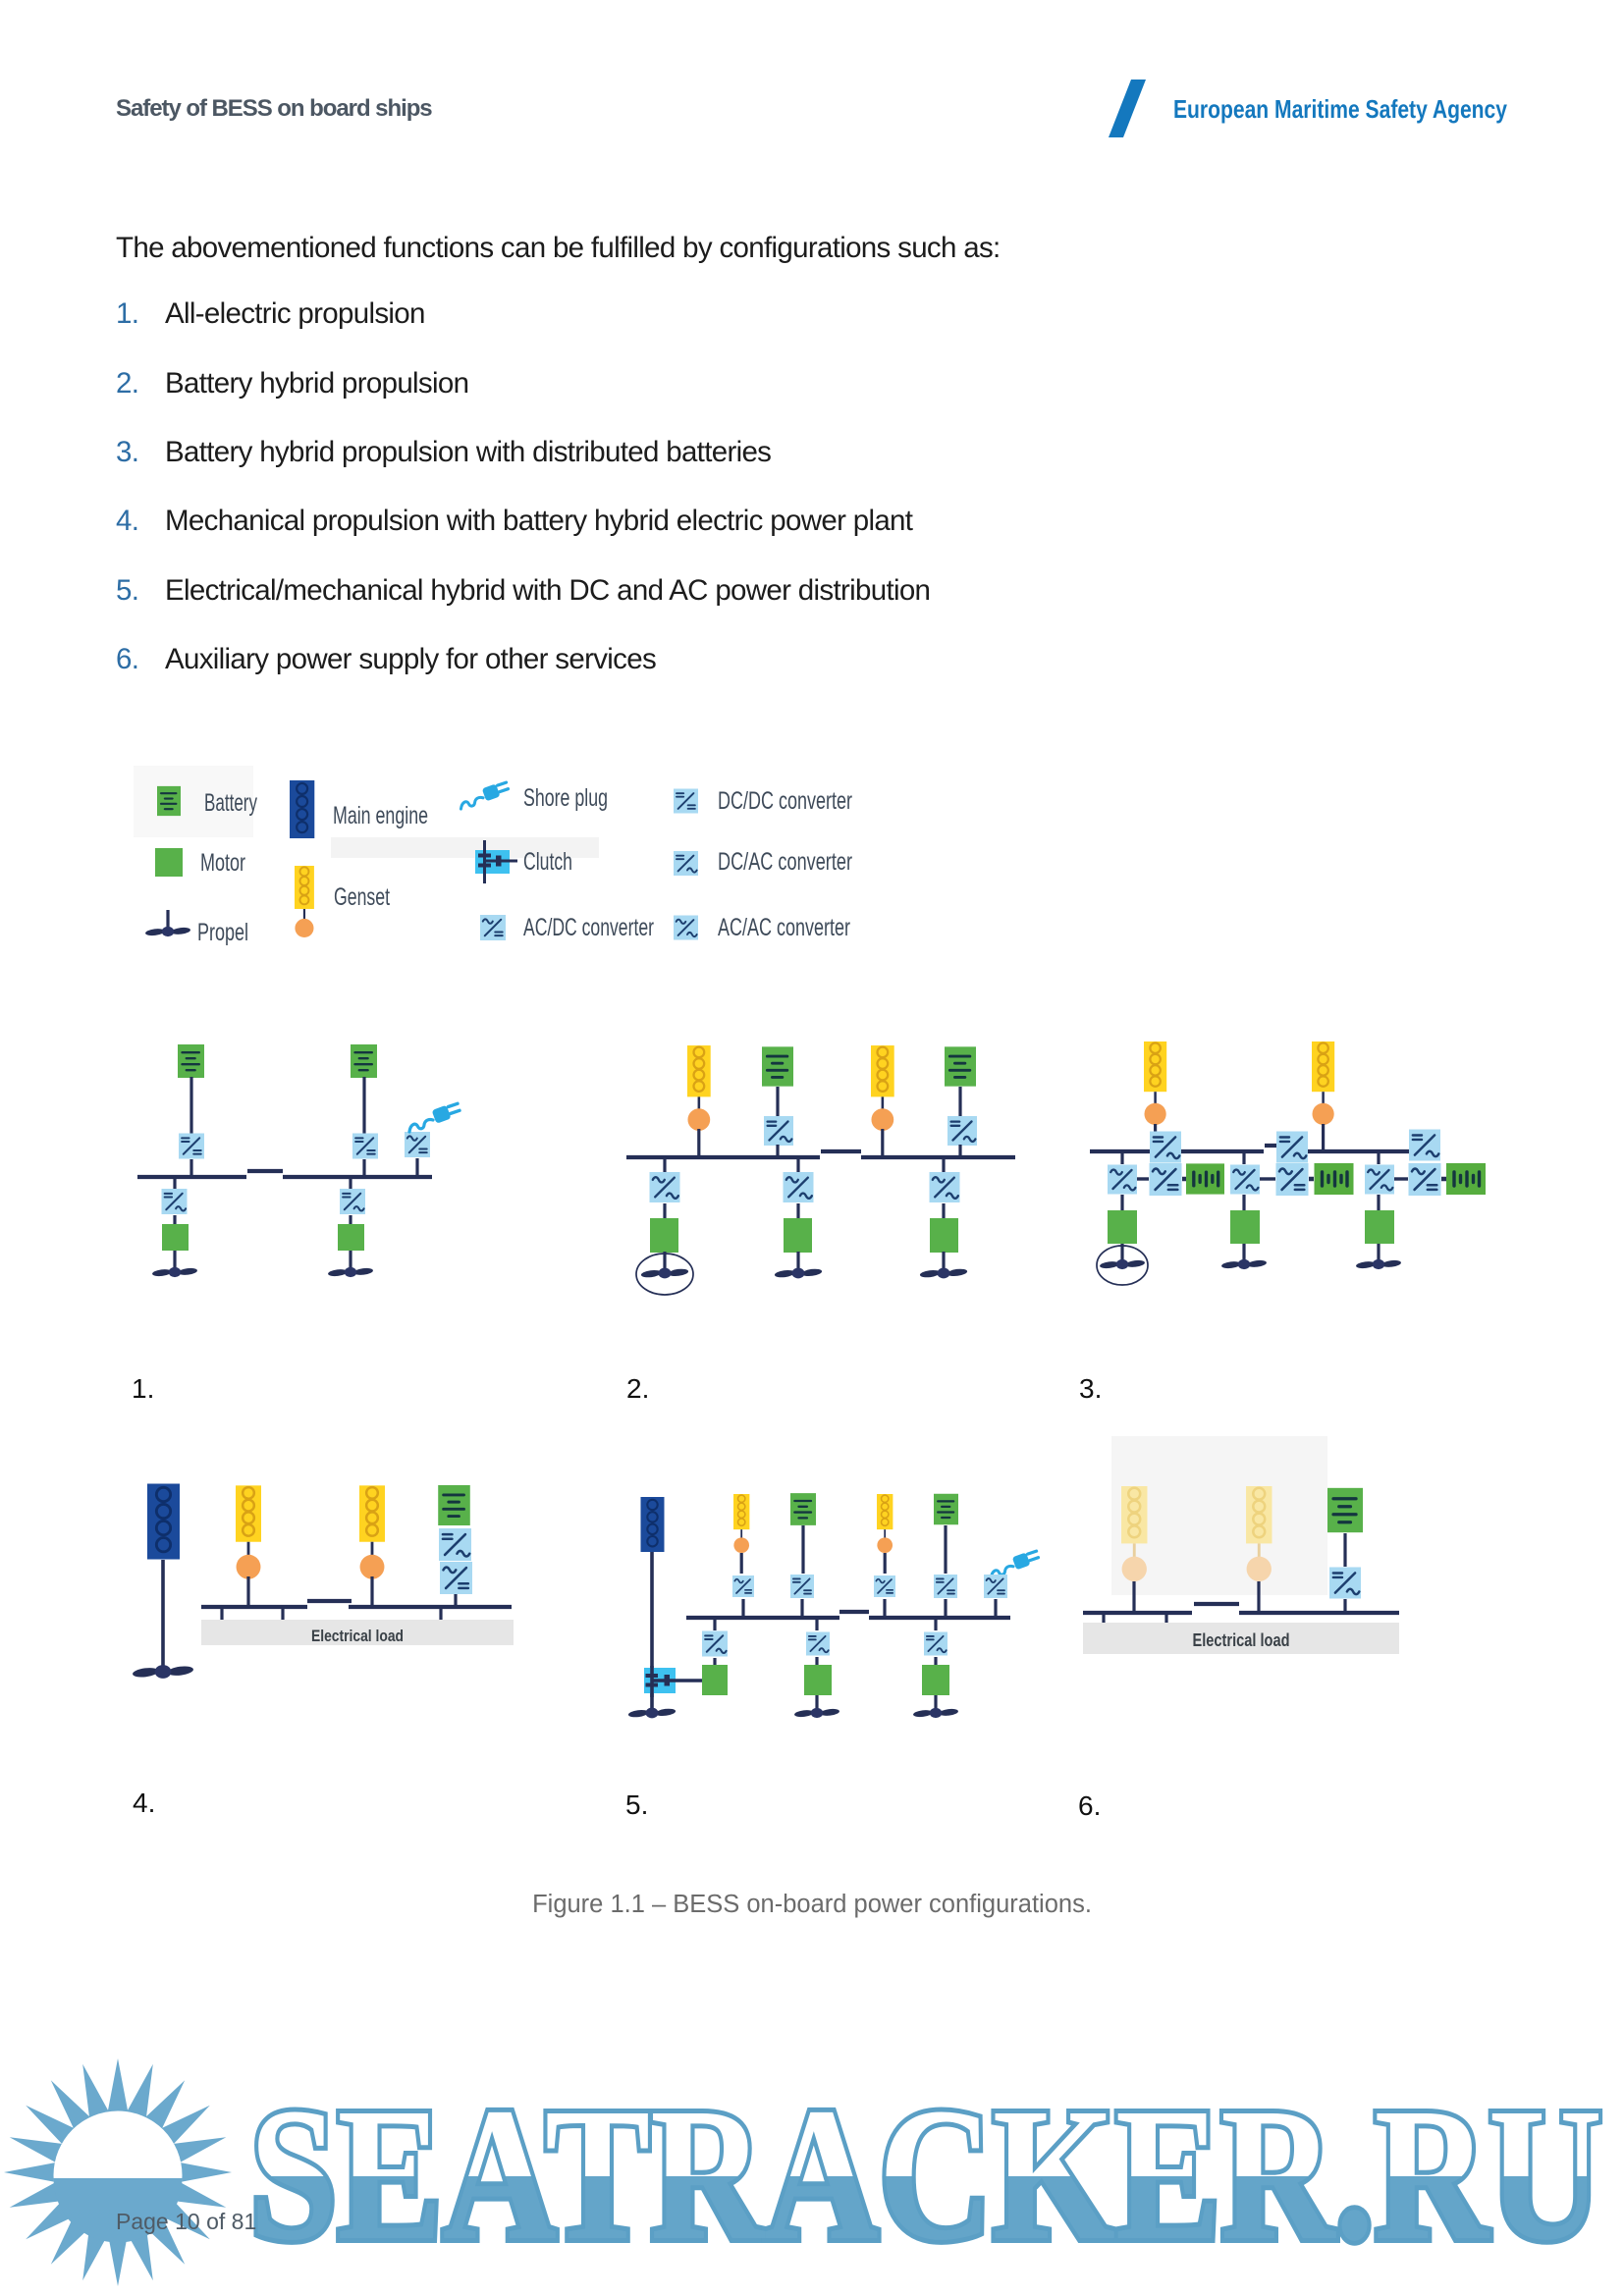 The height and width of the screenshot is (2296, 1624). What do you see at coordinates (1340, 109) in the screenshot?
I see `svg-text:European Maritime Safety Agenc: European Maritime Safety Agency` at bounding box center [1340, 109].